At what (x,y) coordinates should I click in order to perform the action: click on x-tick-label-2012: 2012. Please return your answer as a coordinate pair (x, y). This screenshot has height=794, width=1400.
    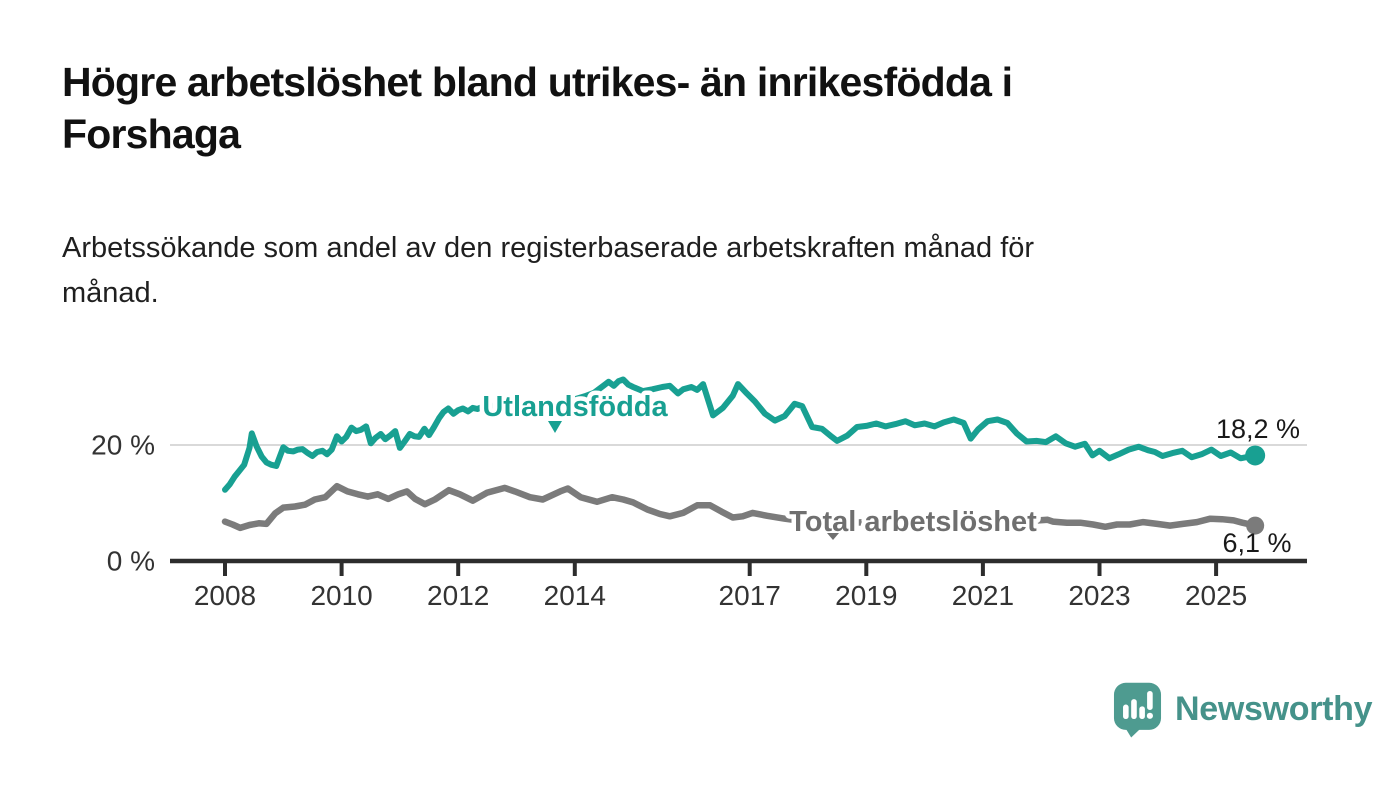
    Looking at the image, I should click on (458, 595).